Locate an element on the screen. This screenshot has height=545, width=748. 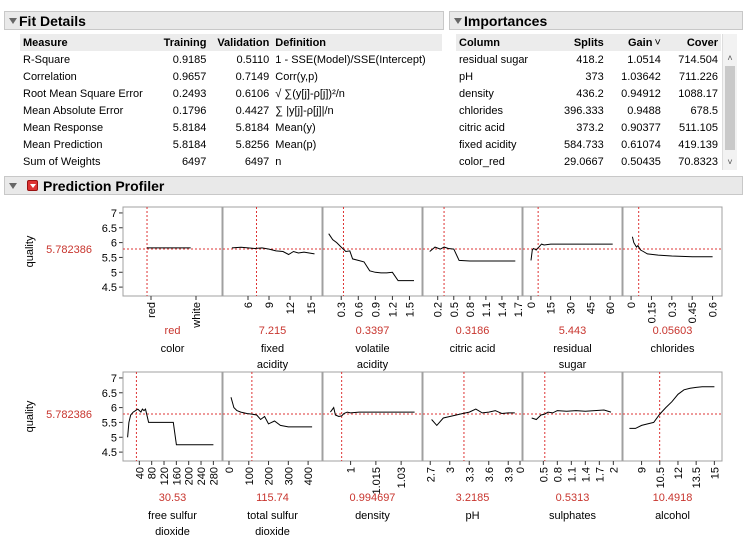
profile-panel-residual-sugar is located at coordinates (572, 251).